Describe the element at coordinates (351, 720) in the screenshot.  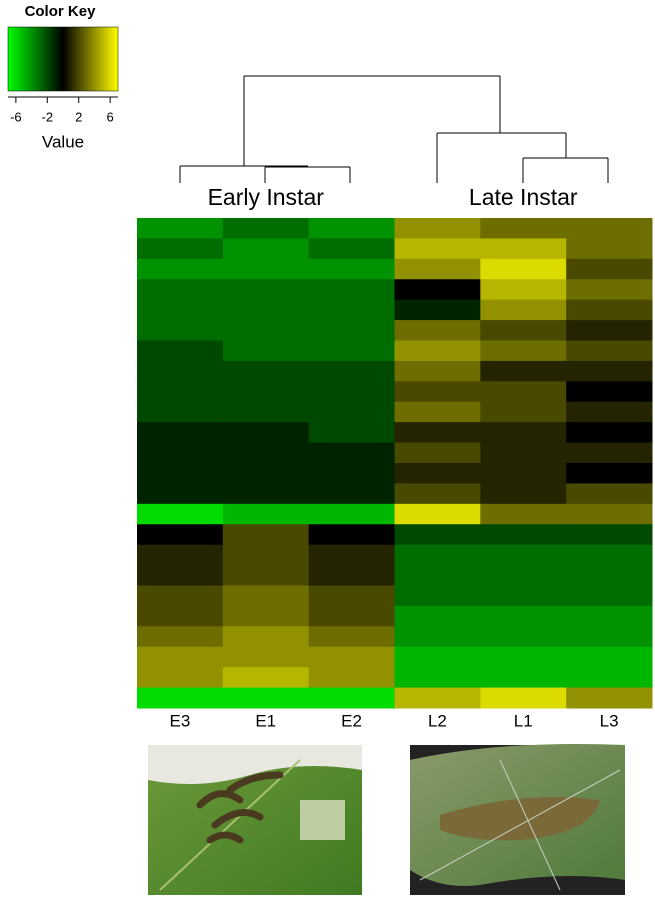
I see `column-label: E2` at that location.